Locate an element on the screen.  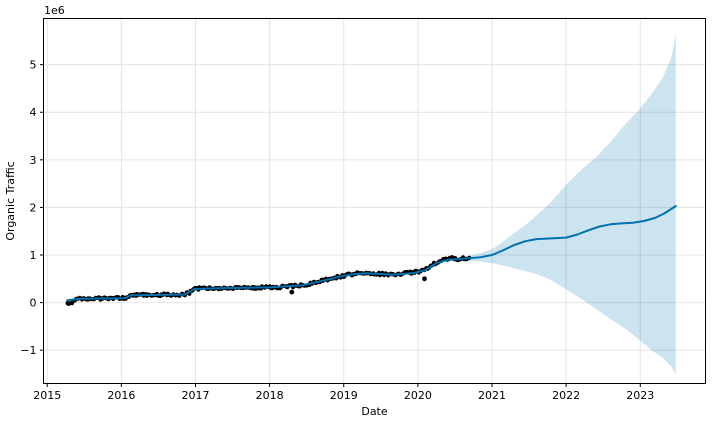
y-axis-label: Organic Traffic is located at coordinates (10, 200).